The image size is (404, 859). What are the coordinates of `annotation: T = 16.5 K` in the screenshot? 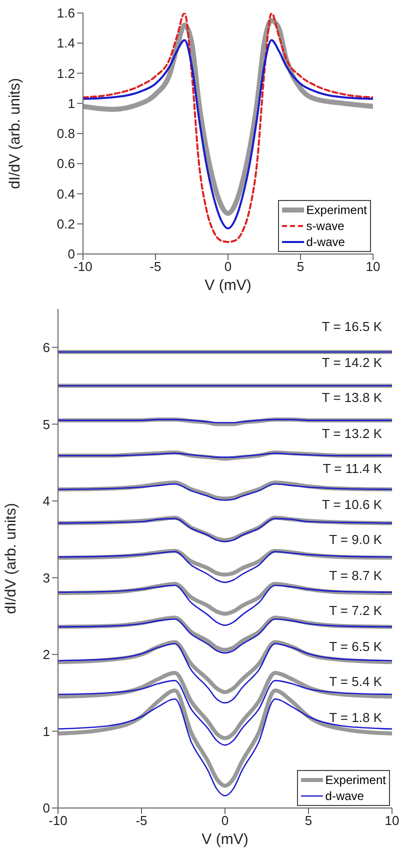 It's located at (352, 326).